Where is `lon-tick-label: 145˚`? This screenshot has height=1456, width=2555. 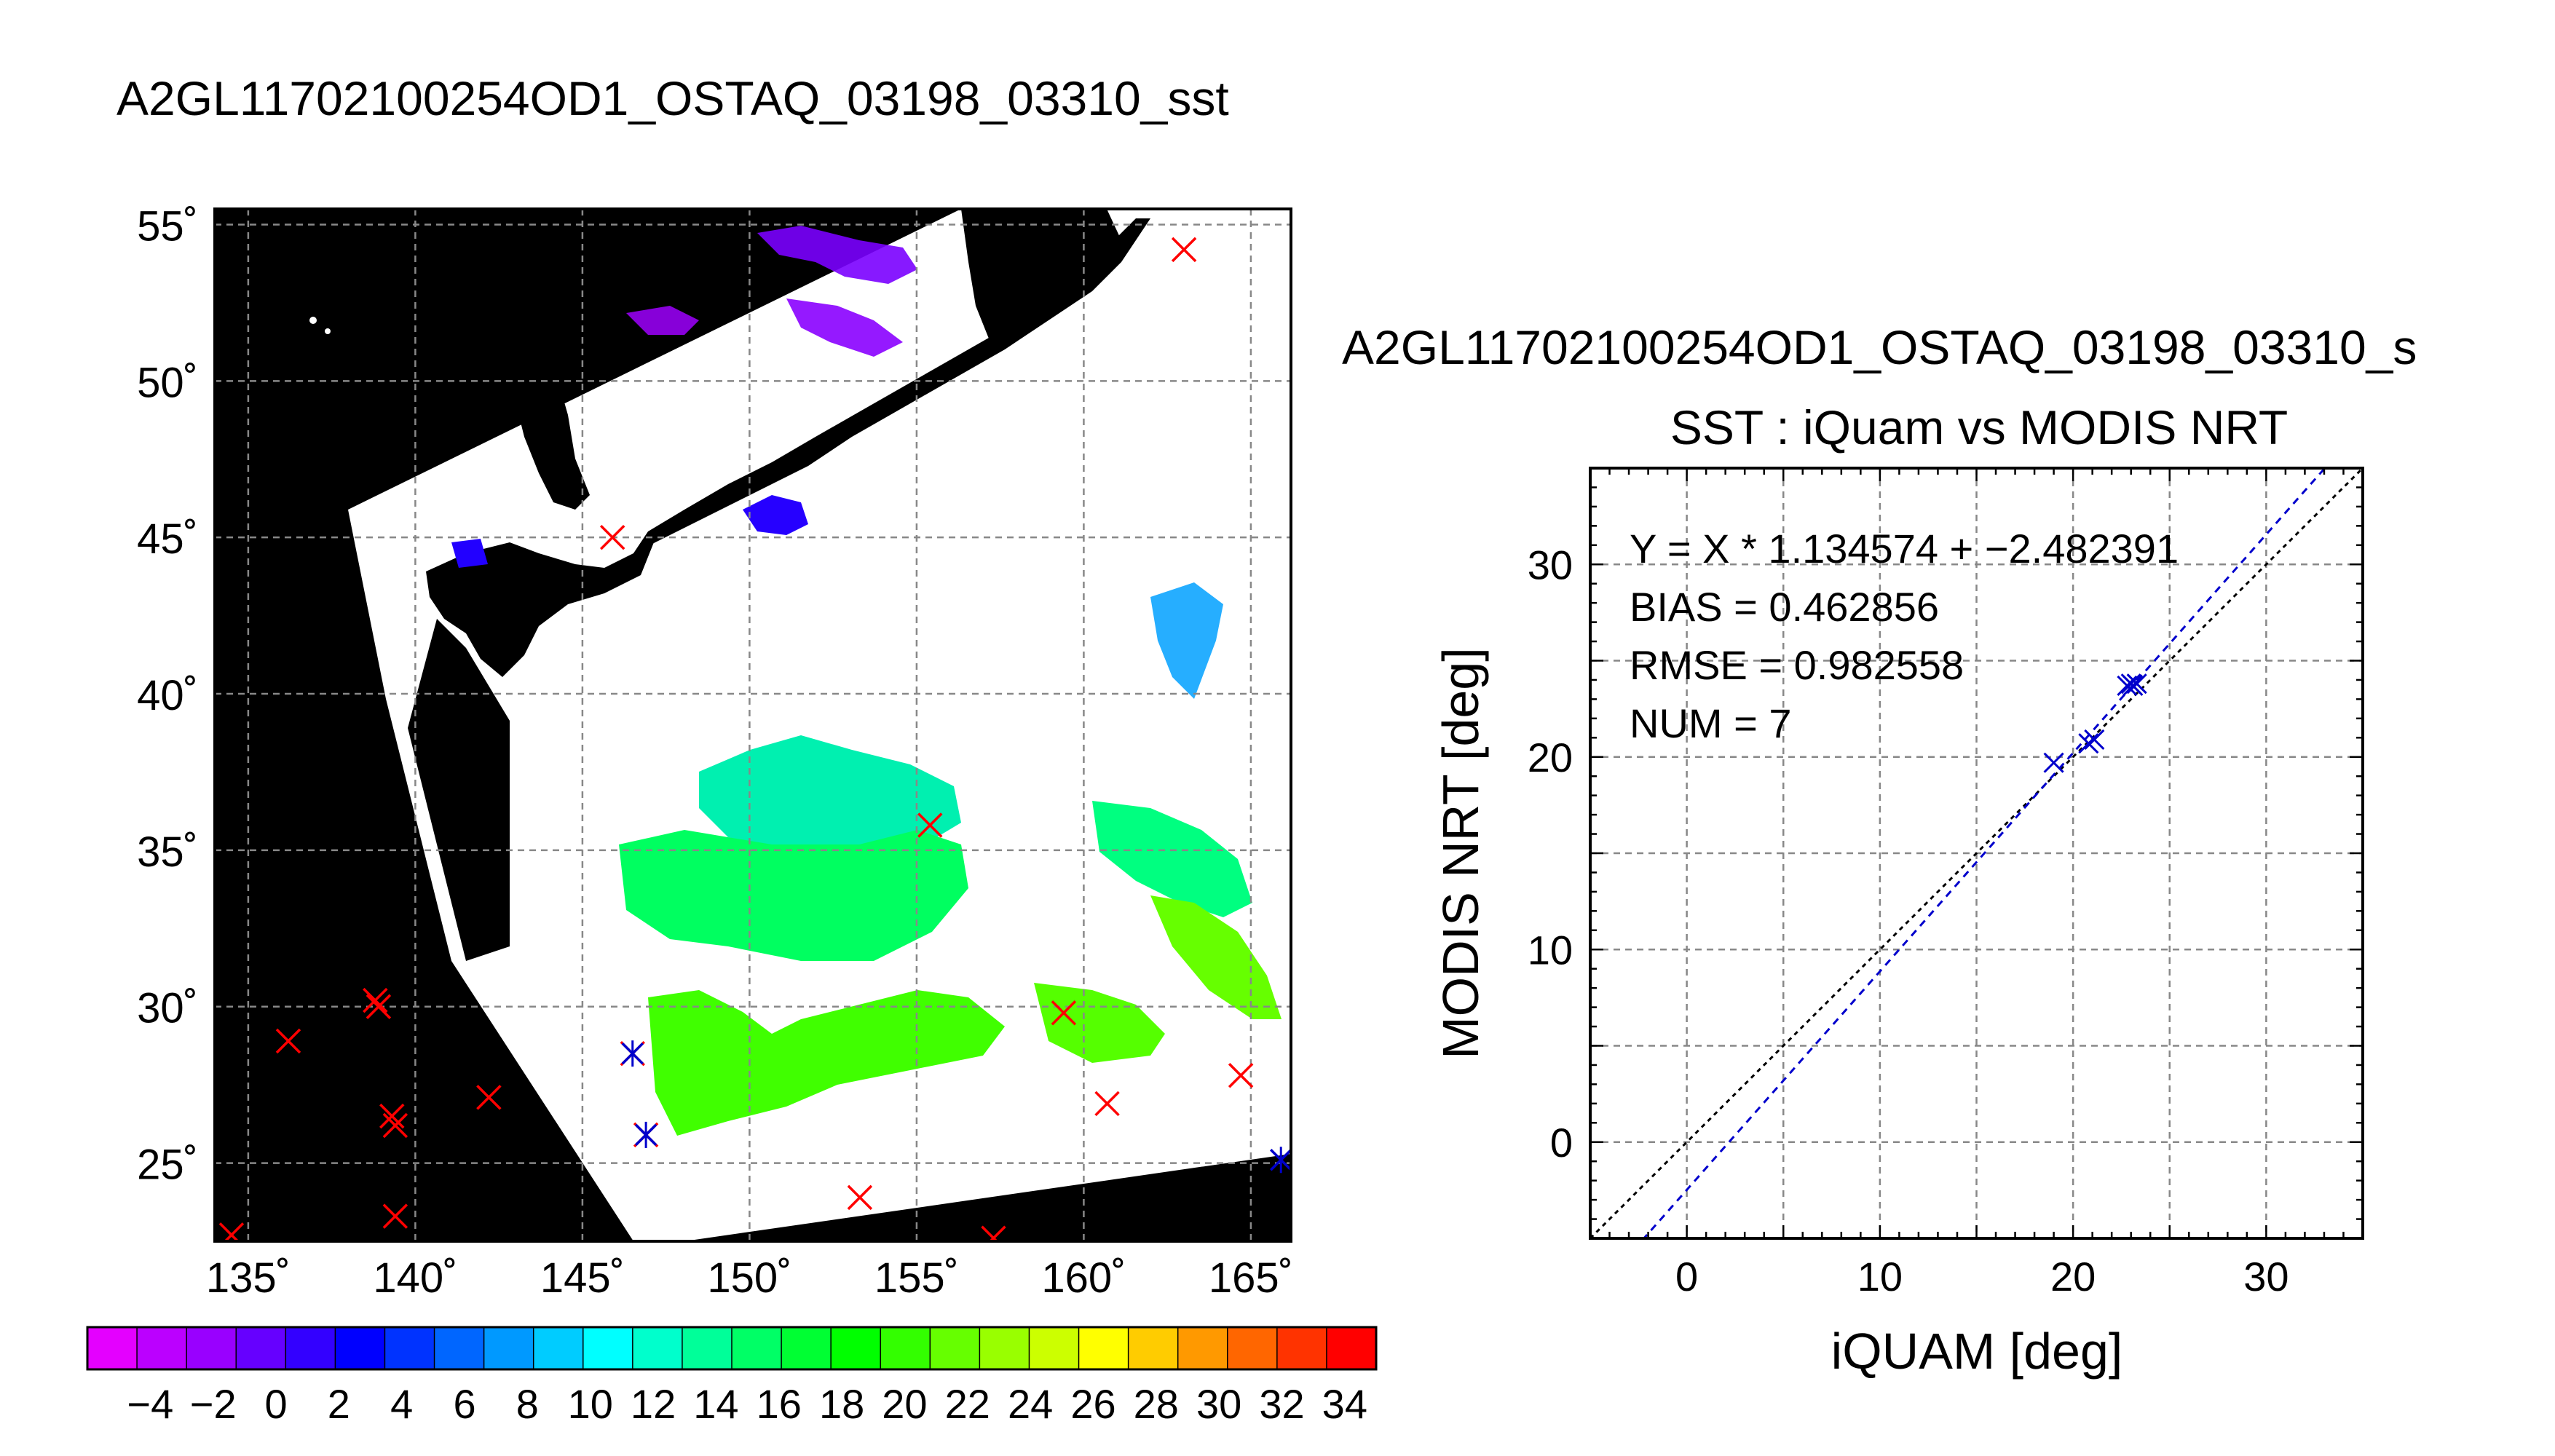
lon-tick-label: 145˚ is located at coordinates (582, 1278).